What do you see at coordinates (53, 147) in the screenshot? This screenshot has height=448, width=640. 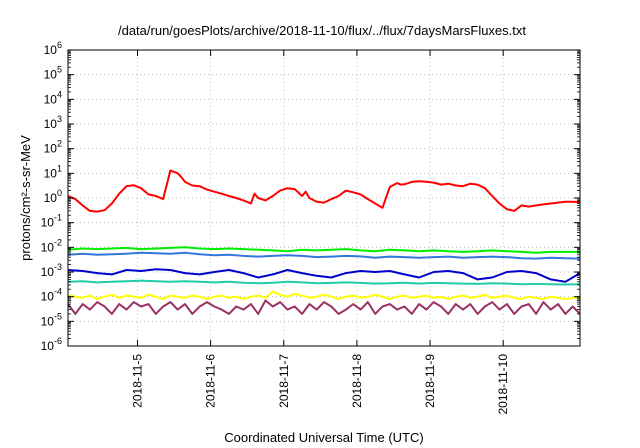 I see `y-tick-label: 10²` at bounding box center [53, 147].